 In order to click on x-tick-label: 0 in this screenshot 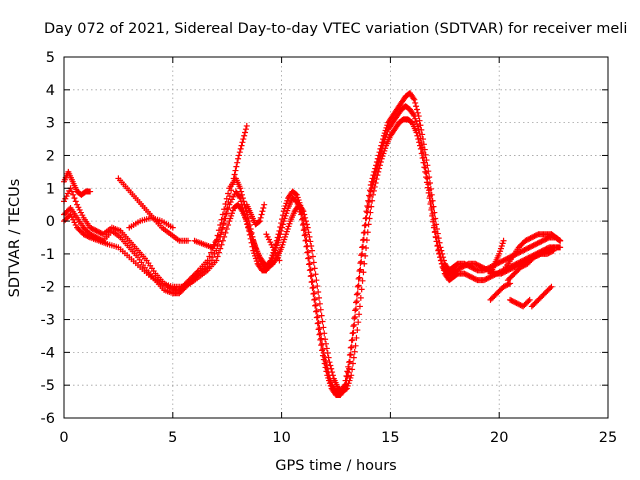, I will do `click(63, 438)`.